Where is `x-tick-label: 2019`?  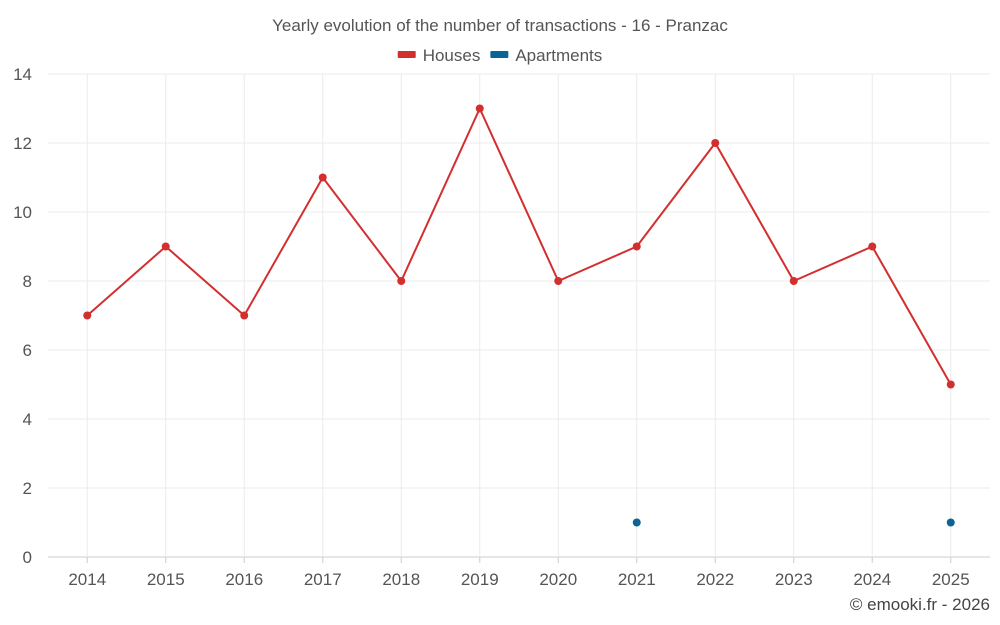 x-tick-label: 2019 is located at coordinates (480, 579).